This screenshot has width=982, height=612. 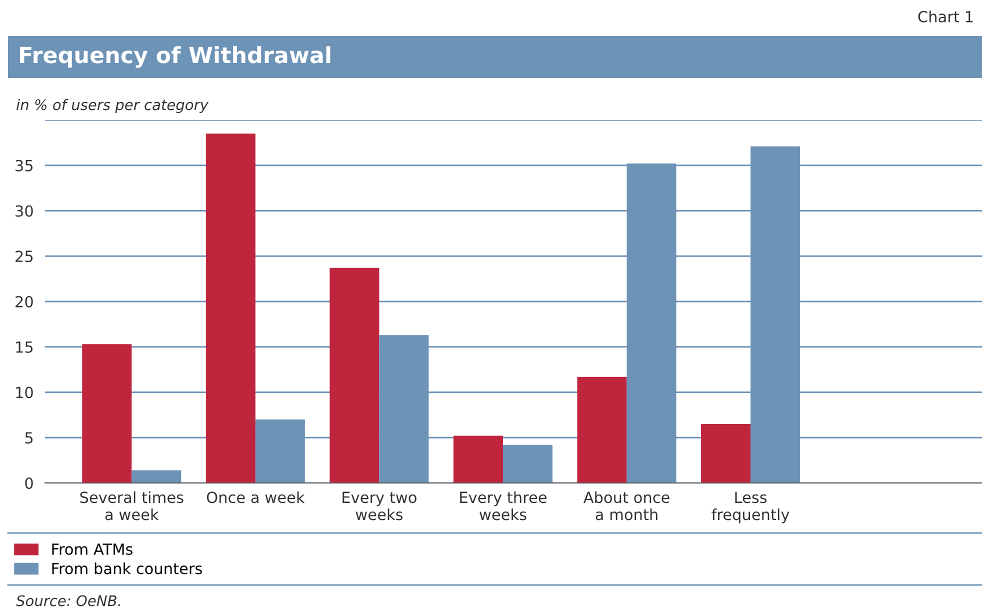 I want to click on y-tick-label: 0, so click(x=29, y=483).